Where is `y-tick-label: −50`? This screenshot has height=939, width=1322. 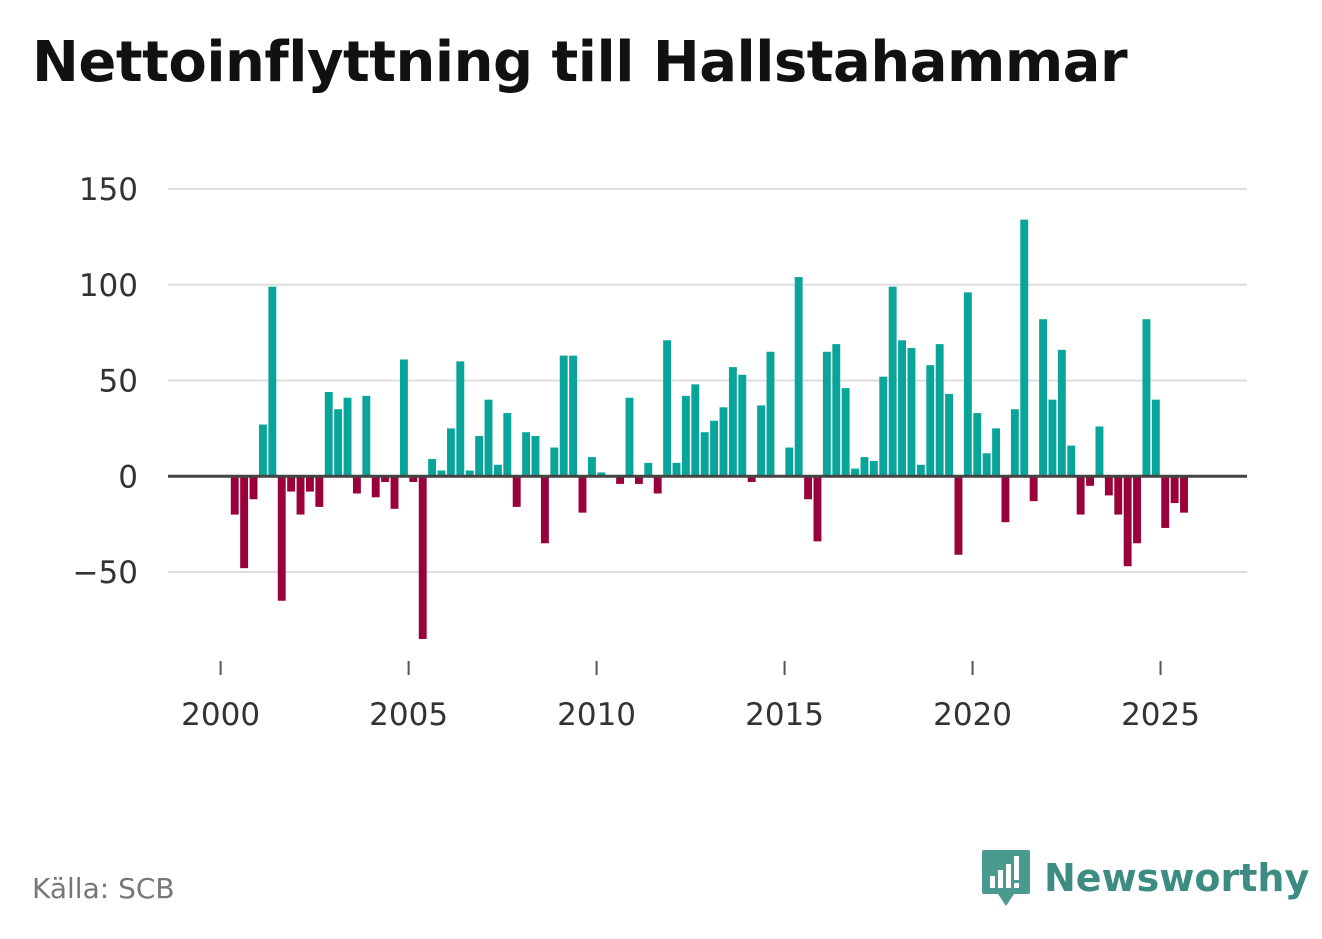 y-tick-label: −50 is located at coordinates (105, 573).